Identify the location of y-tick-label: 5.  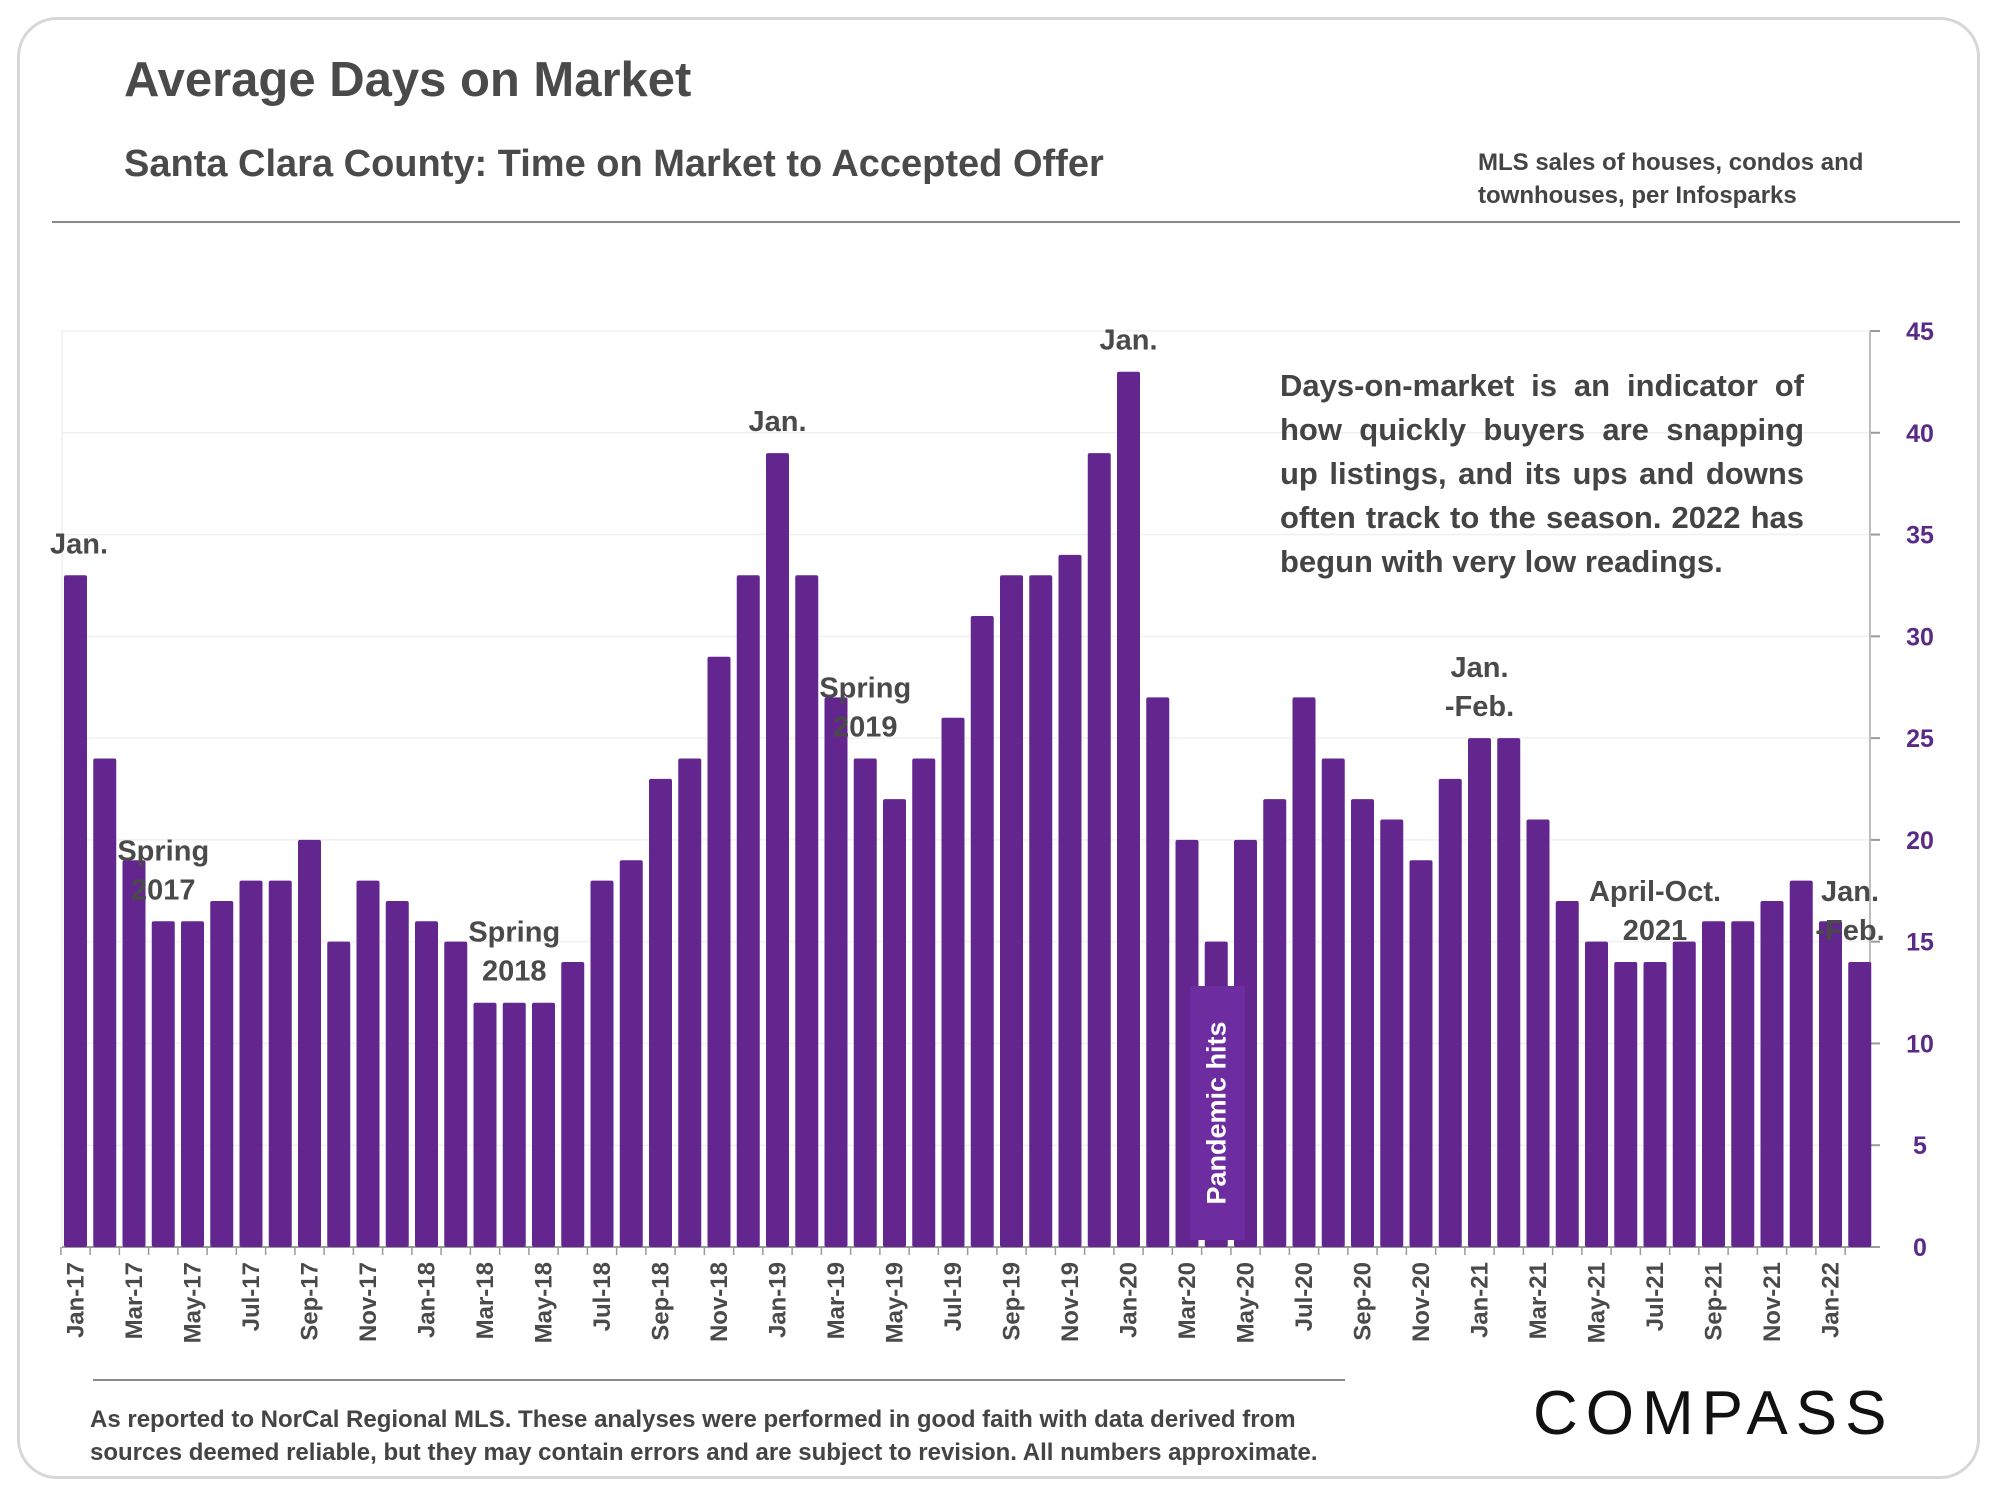
(1920, 1146).